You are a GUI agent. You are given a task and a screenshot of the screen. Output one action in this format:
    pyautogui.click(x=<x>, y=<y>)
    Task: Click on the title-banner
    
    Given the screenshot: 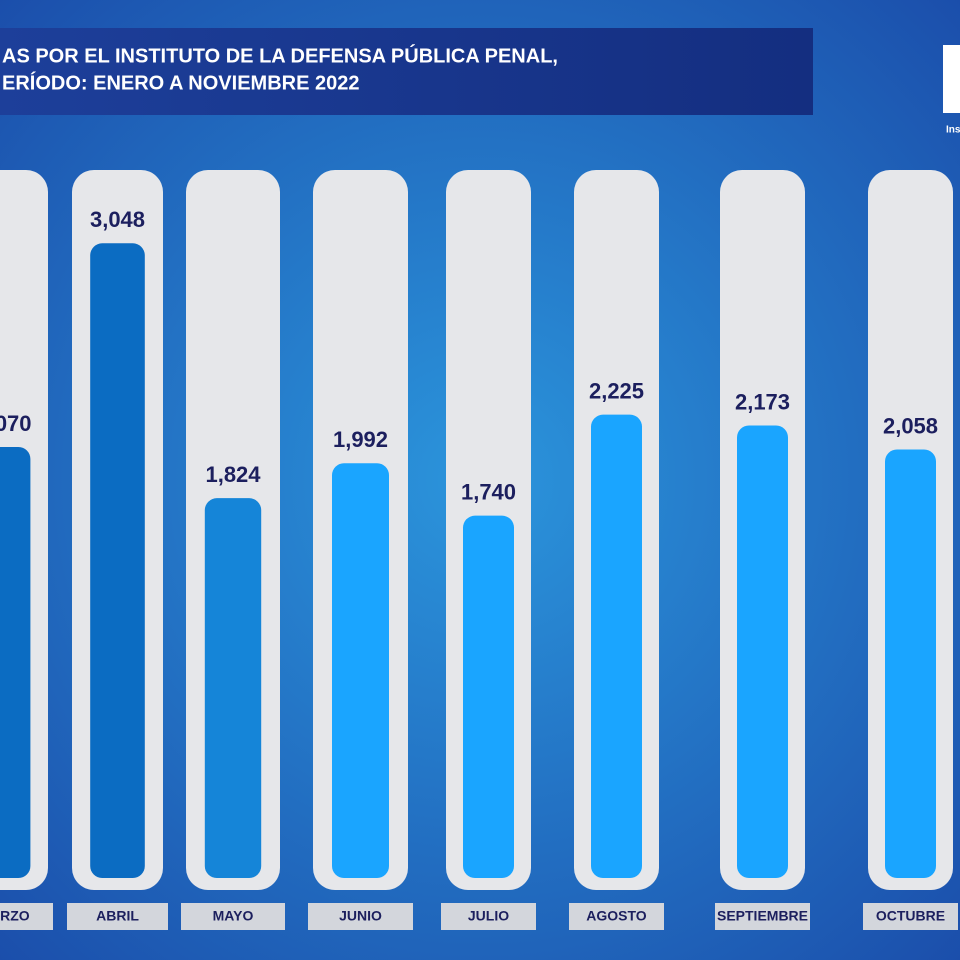 What is the action you would take?
    pyautogui.click(x=406, y=71)
    